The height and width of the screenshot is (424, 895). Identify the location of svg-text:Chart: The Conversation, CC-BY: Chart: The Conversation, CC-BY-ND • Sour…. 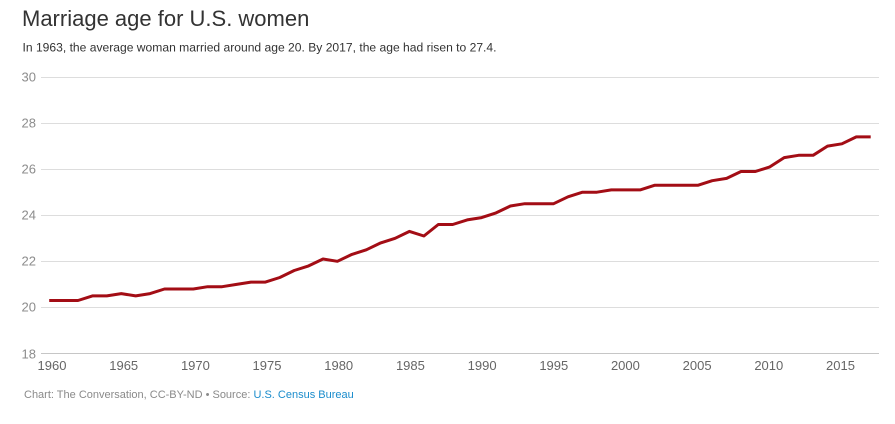
(189, 395).